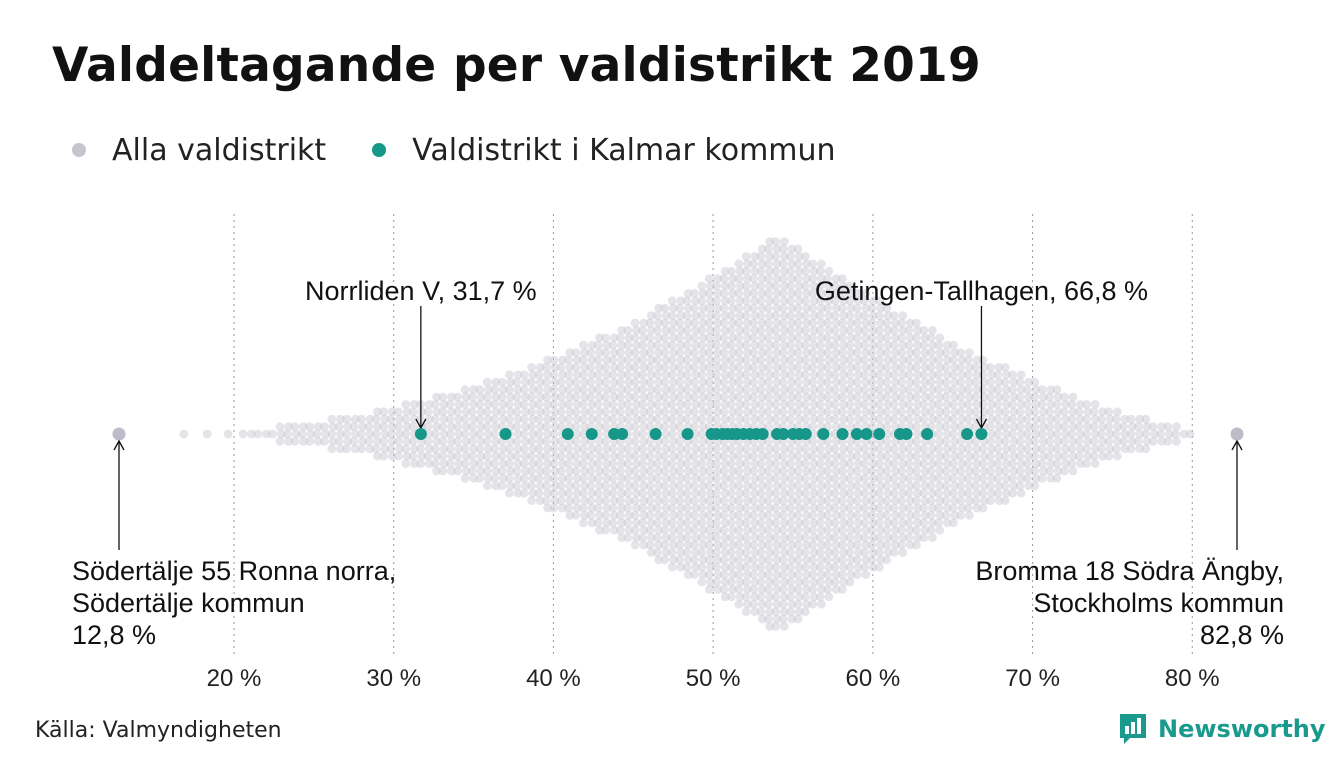 The width and height of the screenshot is (1340, 780). What do you see at coordinates (393, 678) in the screenshot?
I see `x-tick-label: 30 %` at bounding box center [393, 678].